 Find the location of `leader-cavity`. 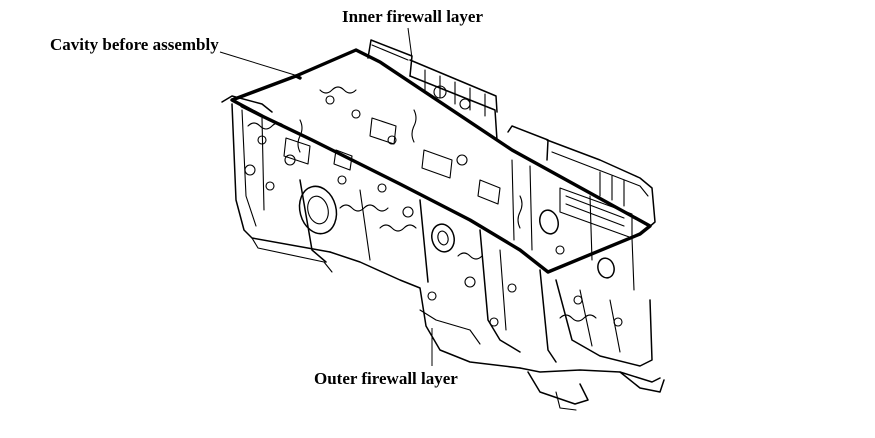

leader-cavity is located at coordinates (259, 64).